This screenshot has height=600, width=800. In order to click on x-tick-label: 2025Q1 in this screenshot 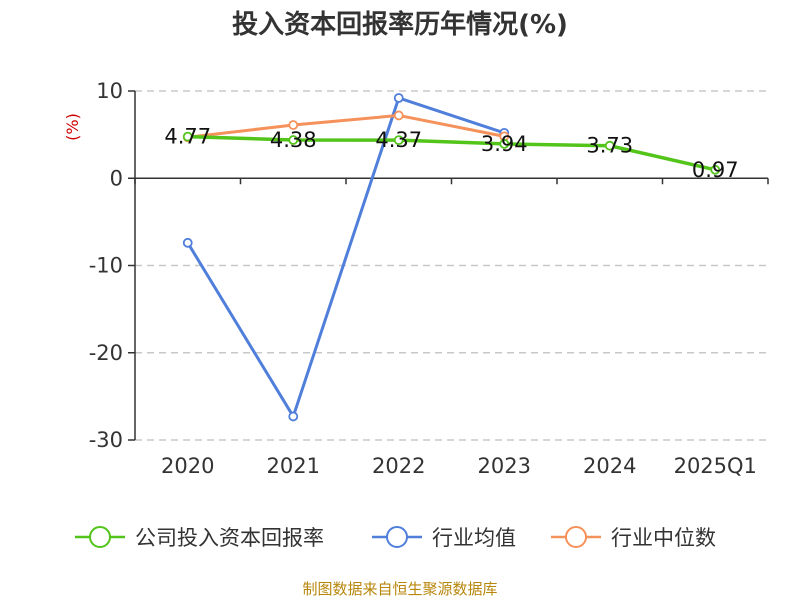, I will do `click(715, 466)`.